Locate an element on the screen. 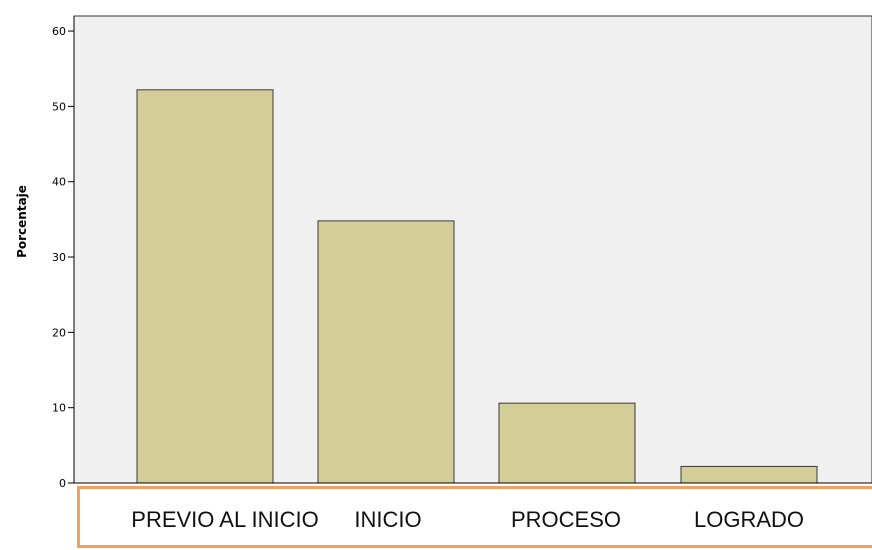 This screenshot has height=550, width=872. y-tick-label: 0 is located at coordinates (62, 483).